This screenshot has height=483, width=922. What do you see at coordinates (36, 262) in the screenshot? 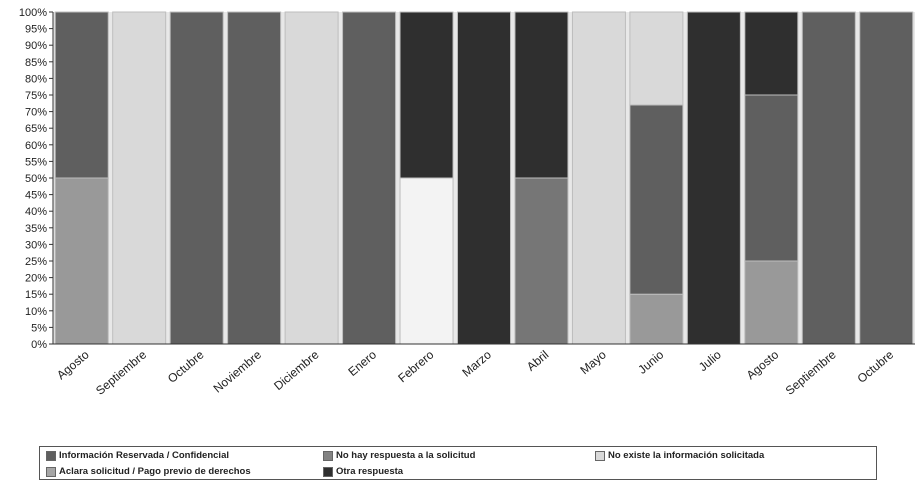
I see `y-tick-label: 25%` at bounding box center [36, 262].